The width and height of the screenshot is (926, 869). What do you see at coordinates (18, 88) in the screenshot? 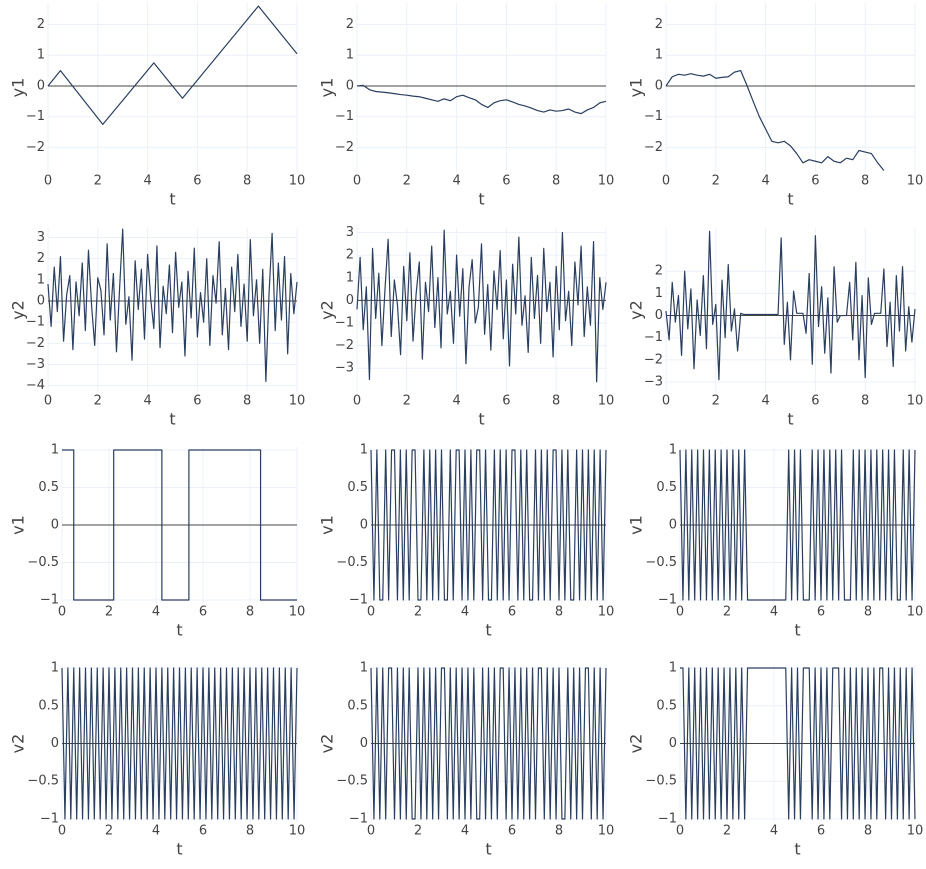
I see `y-axis-label: y1` at bounding box center [18, 88].